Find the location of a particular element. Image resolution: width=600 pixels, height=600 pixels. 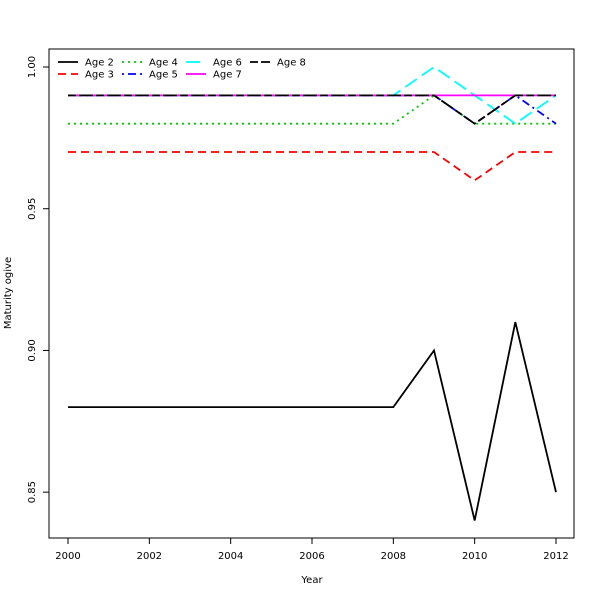

legend-label: Age 5 is located at coordinates (163, 75).